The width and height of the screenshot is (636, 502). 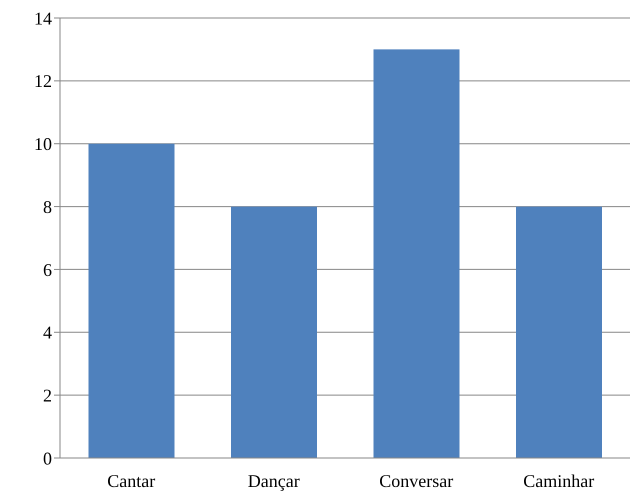 What do you see at coordinates (416, 480) in the screenshot?
I see `x-tick-label: Conversar` at bounding box center [416, 480].